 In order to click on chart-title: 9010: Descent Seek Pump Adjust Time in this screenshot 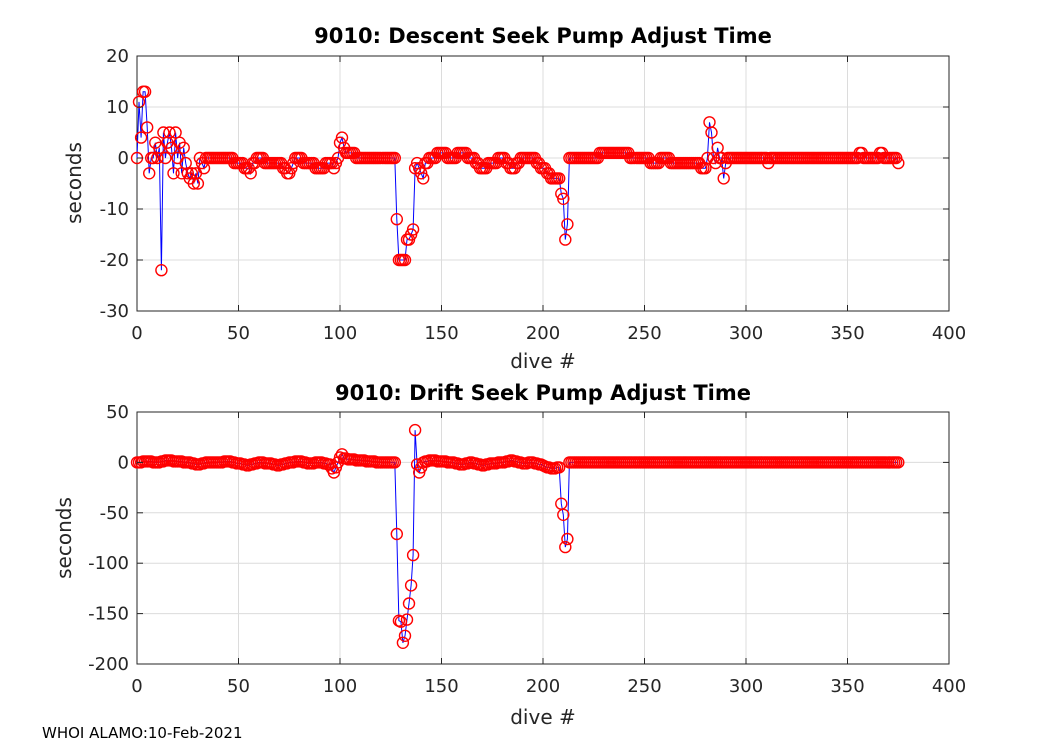, I will do `click(543, 36)`.